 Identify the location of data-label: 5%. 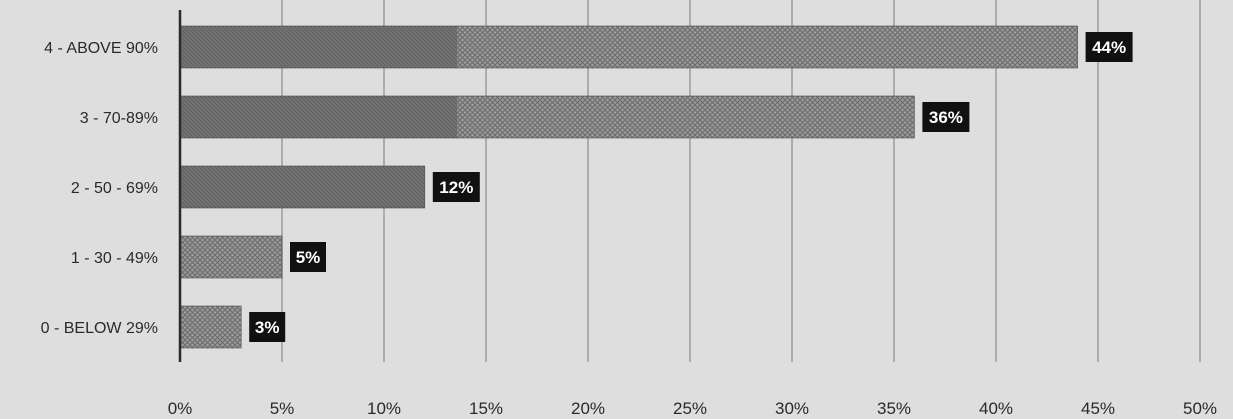
(308, 257).